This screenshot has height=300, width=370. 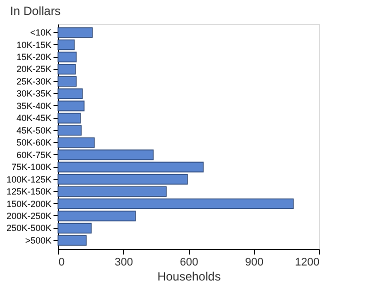 I want to click on y-axis-title: In Dollars, so click(x=35, y=11).